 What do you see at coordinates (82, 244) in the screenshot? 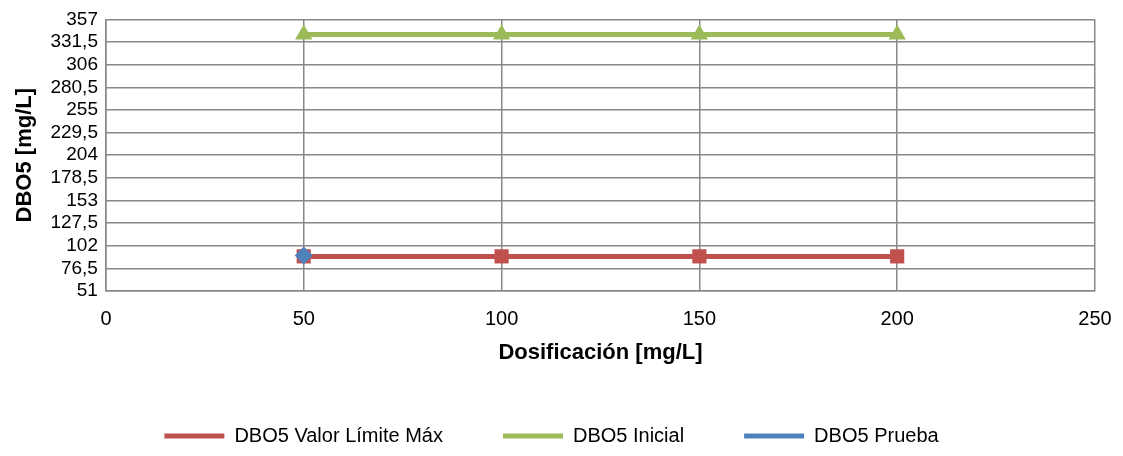
I see `y-tick-label: 102` at bounding box center [82, 244].